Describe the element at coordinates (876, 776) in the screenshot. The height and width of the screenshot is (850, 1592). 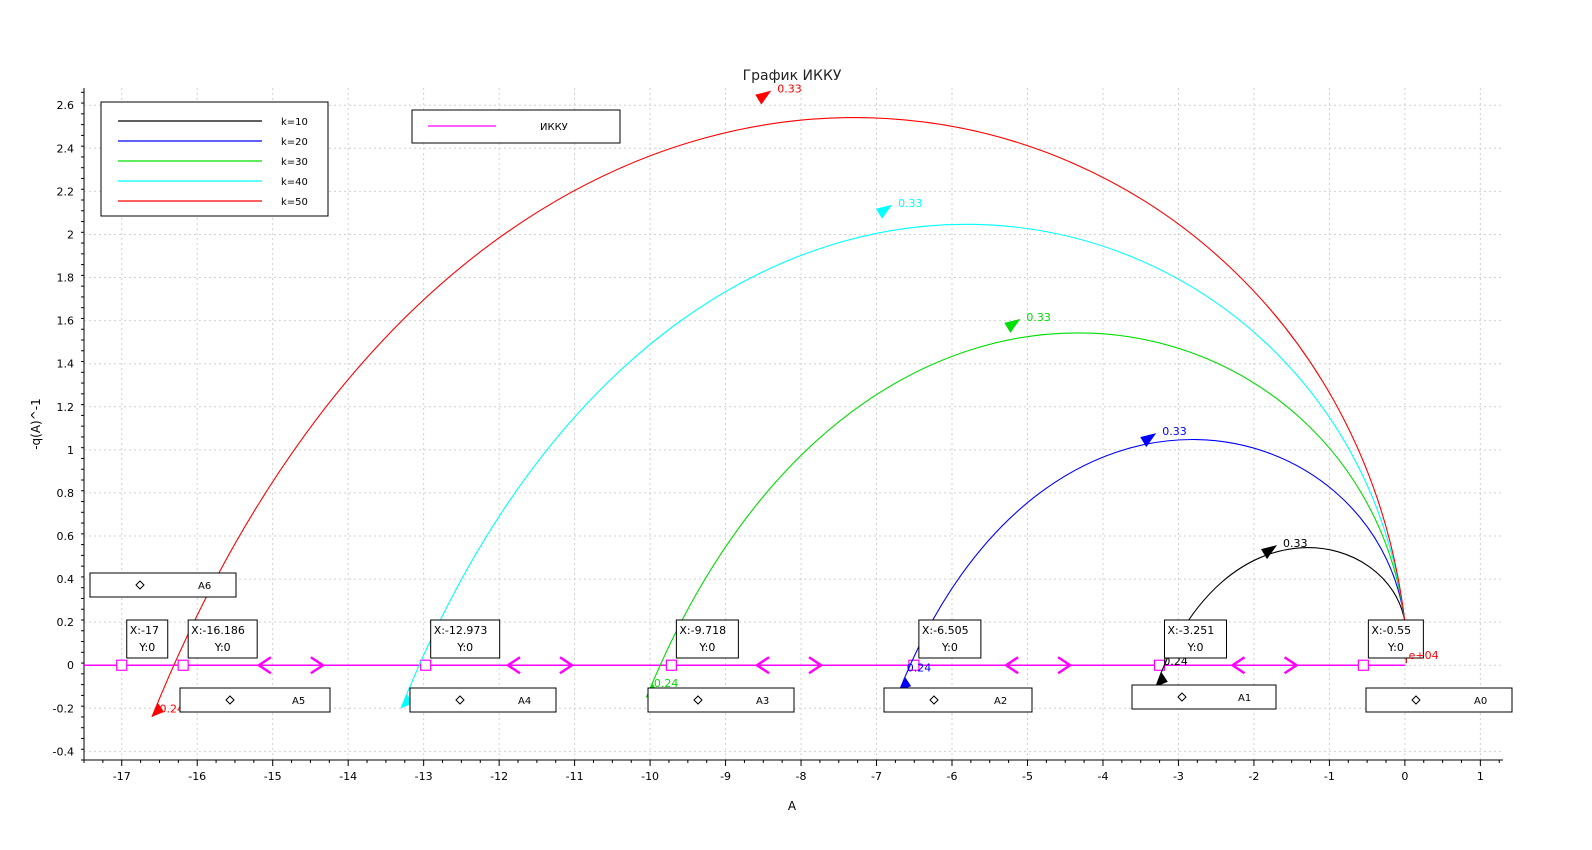
I see `x-tick-label: -7` at that location.